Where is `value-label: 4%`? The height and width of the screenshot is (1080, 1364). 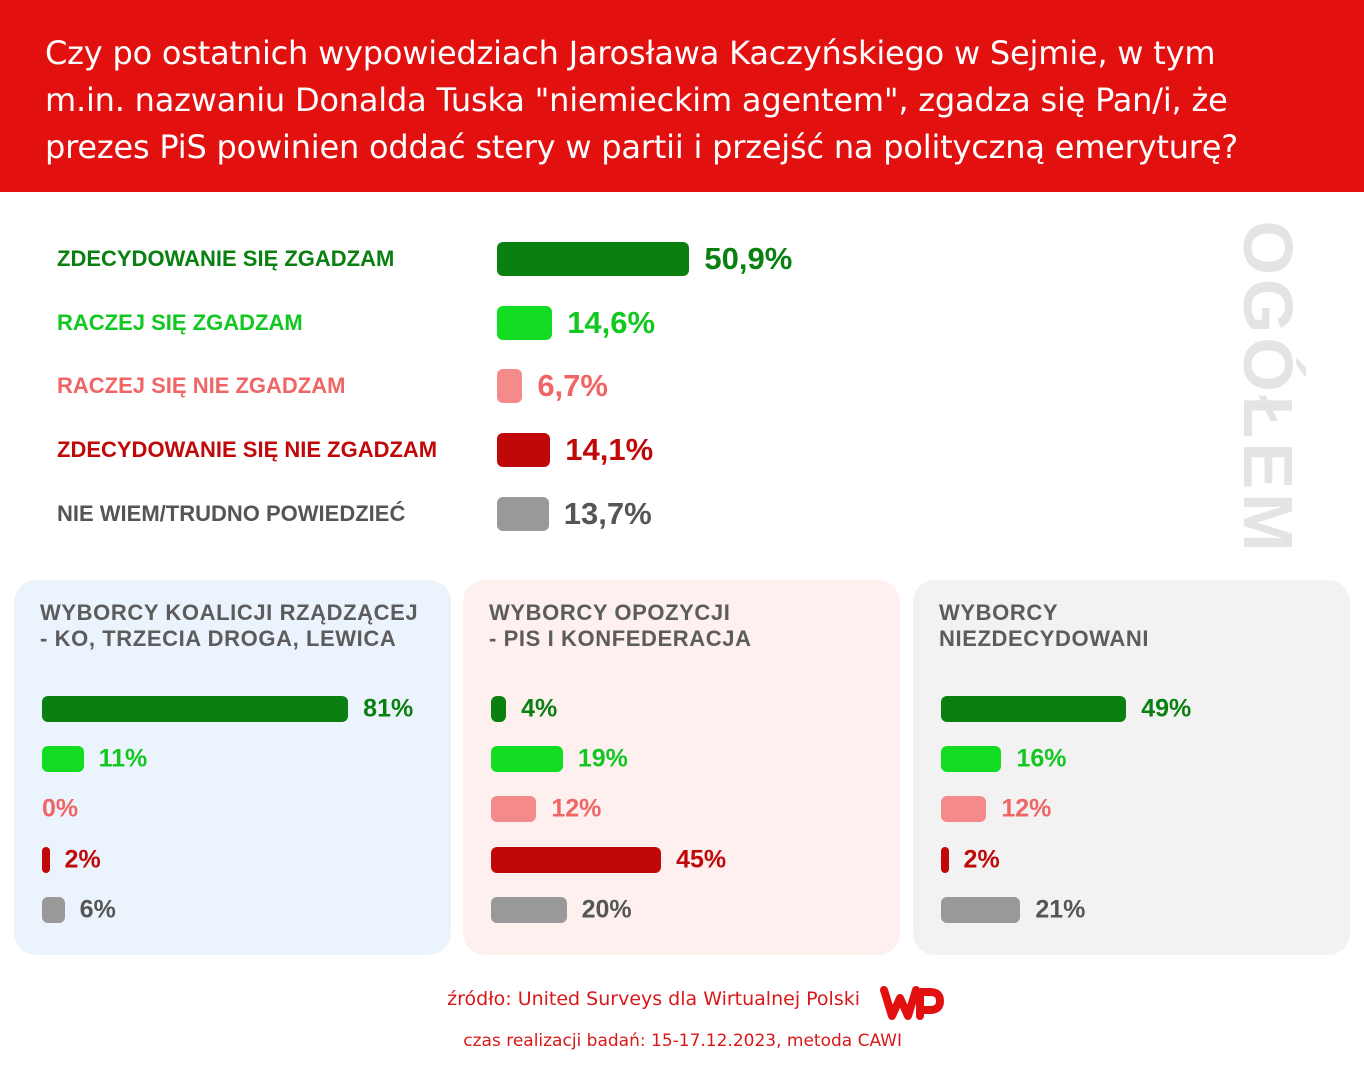
value-label: 4% is located at coordinates (539, 708).